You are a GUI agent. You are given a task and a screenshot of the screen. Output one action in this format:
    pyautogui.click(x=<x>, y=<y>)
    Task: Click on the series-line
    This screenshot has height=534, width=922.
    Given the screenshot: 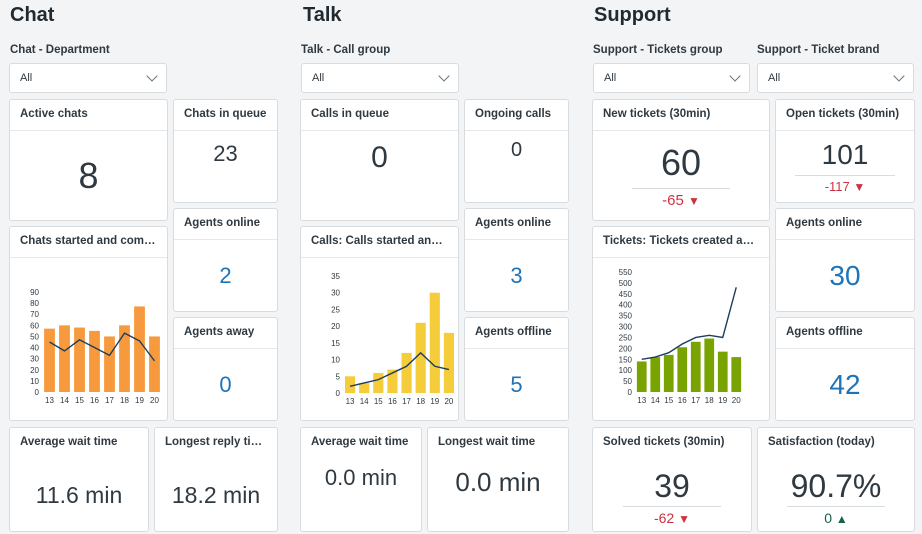 What is the action you would take?
    pyautogui.click(x=689, y=323)
    